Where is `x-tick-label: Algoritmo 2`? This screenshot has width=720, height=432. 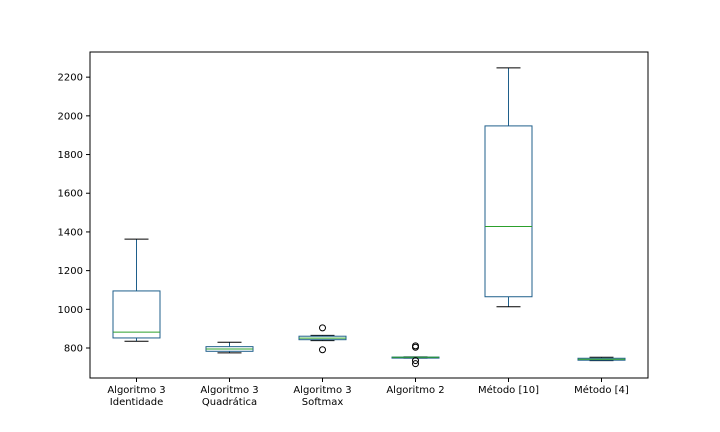 x-tick-label: Algoritmo 2 is located at coordinates (415, 390).